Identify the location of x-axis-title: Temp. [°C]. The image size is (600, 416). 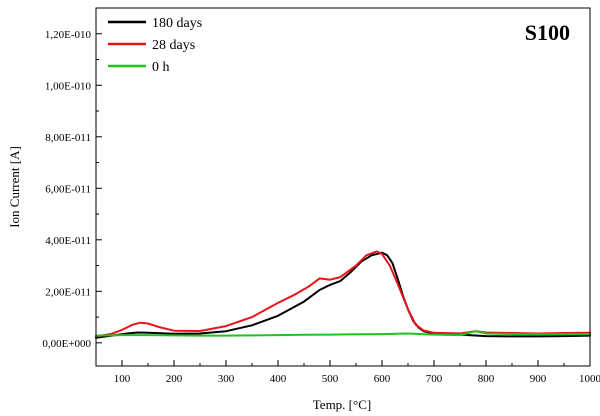
(342, 404).